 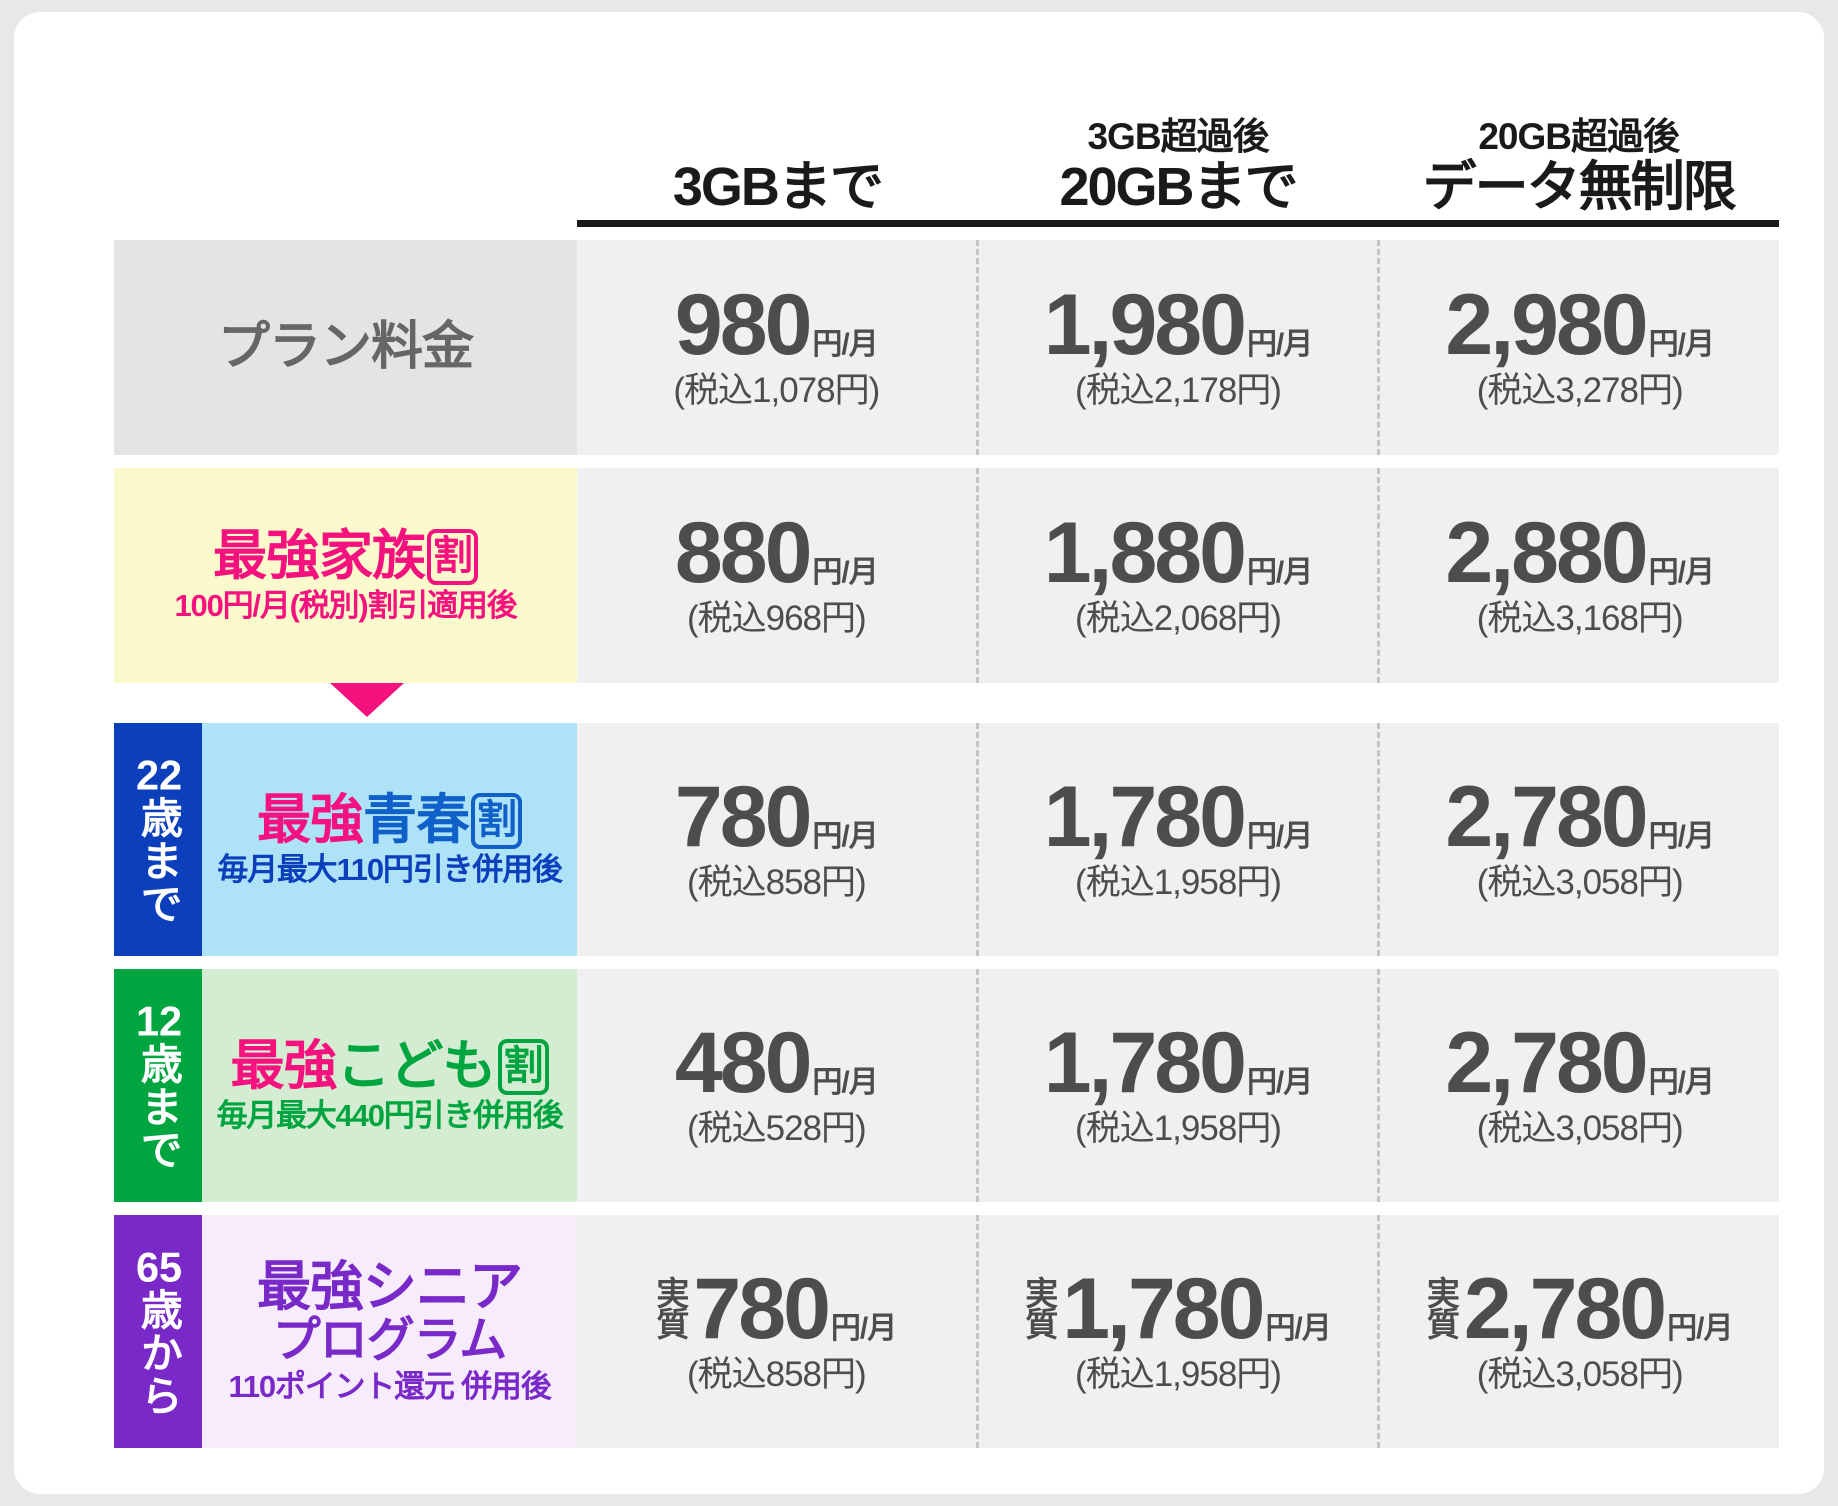 I want to click on row-label-title-text: こども, so click(x=416, y=1066).